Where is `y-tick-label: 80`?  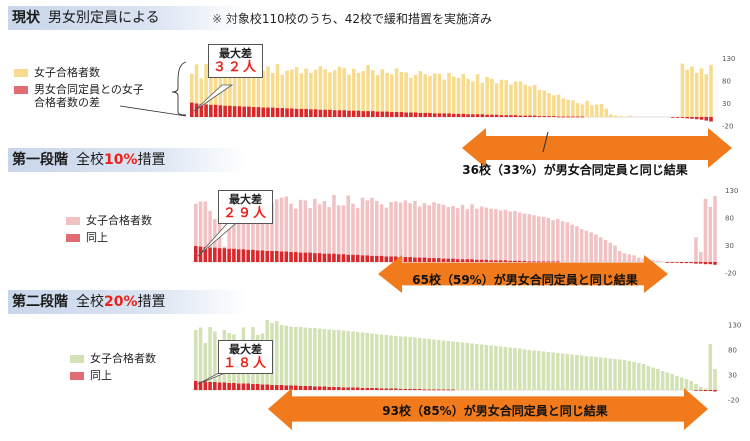 y-tick-label: 80 is located at coordinates (729, 219).